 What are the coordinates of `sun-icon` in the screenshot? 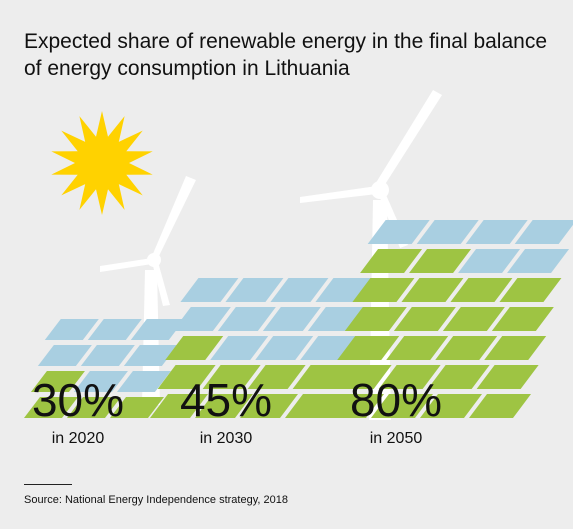 It's located at (102, 163).